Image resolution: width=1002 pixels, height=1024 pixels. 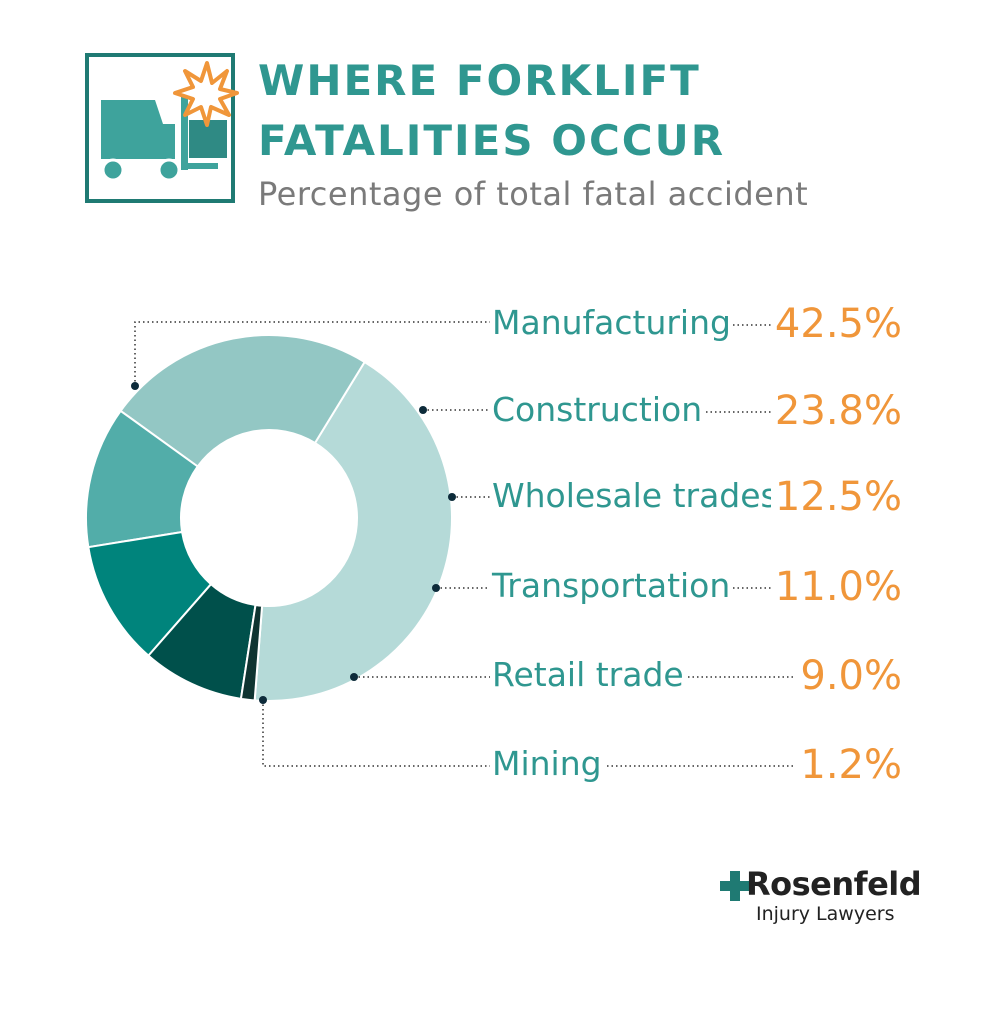 What do you see at coordinates (242, 401) in the screenshot?
I see `slice-construction` at bounding box center [242, 401].